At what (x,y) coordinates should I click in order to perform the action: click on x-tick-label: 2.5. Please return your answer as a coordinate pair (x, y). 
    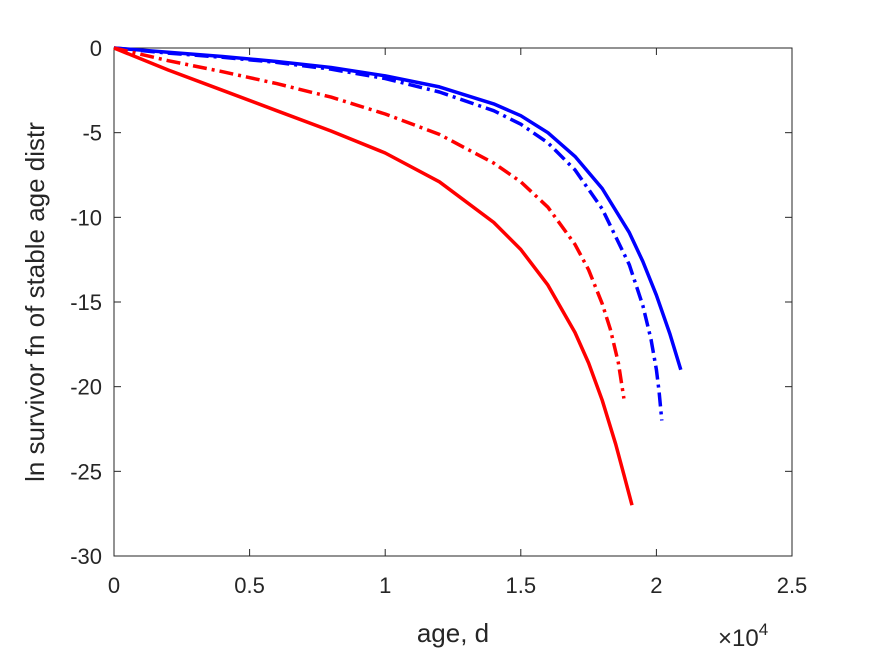
    Looking at the image, I should click on (792, 585).